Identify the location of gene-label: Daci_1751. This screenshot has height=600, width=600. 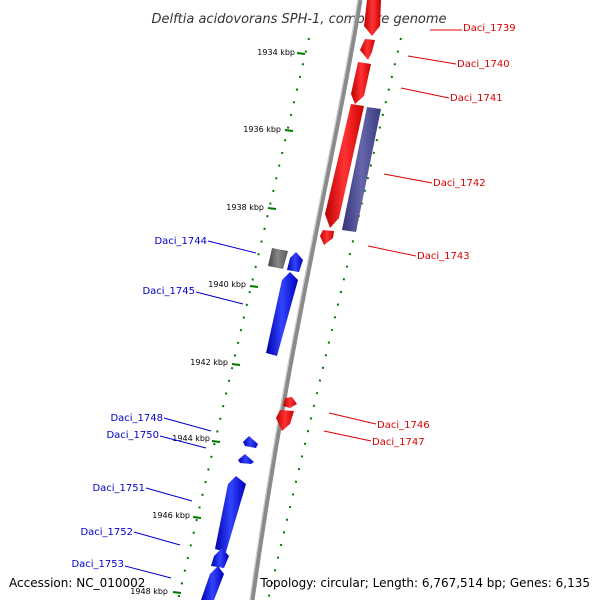
(118, 488).